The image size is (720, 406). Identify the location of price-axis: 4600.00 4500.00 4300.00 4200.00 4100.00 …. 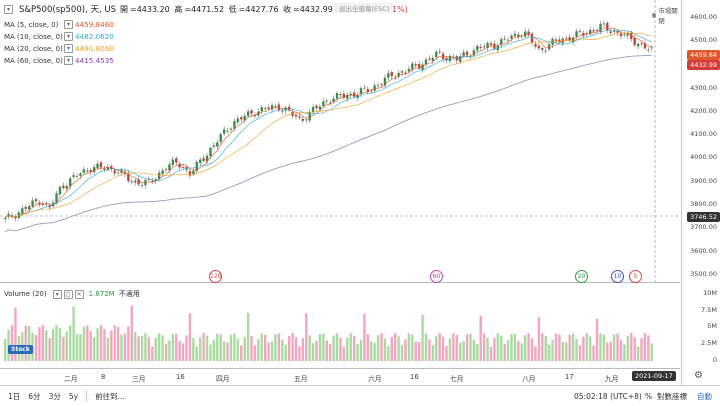
(700, 192).